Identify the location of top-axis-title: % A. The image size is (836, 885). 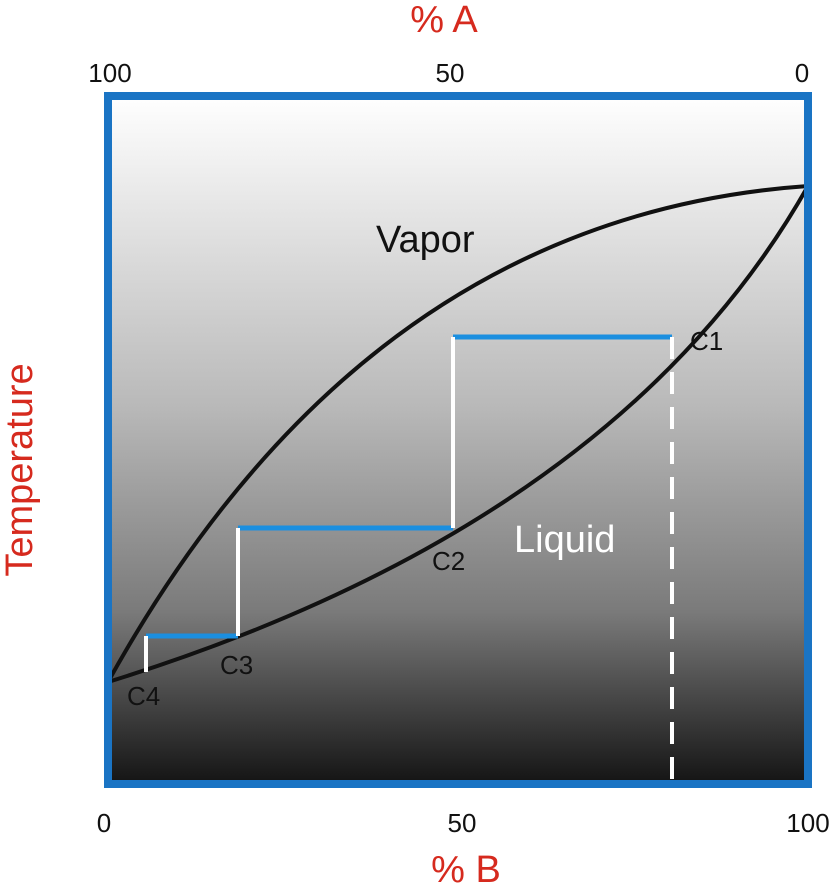
(444, 20).